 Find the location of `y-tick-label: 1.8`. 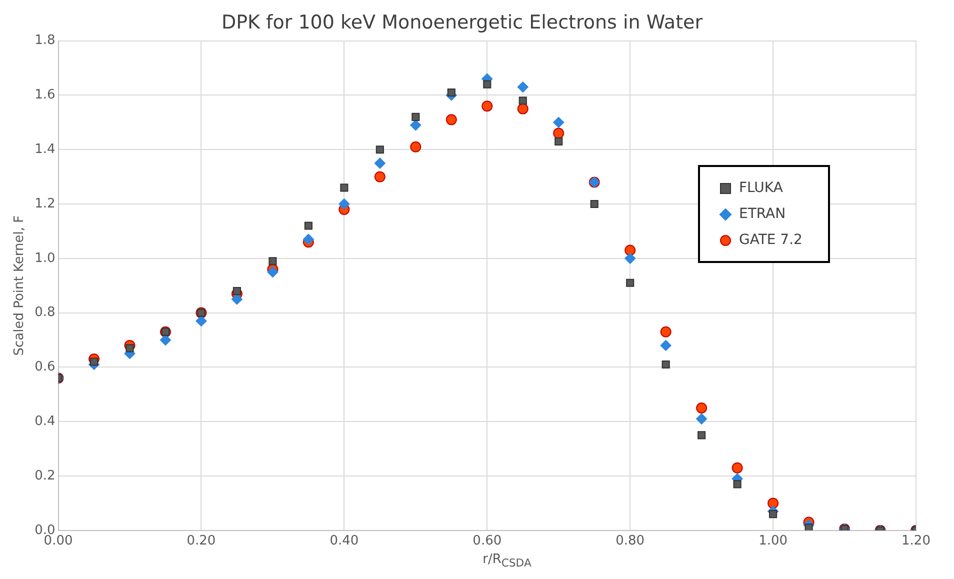

y-tick-label: 1.8 is located at coordinates (45, 40).